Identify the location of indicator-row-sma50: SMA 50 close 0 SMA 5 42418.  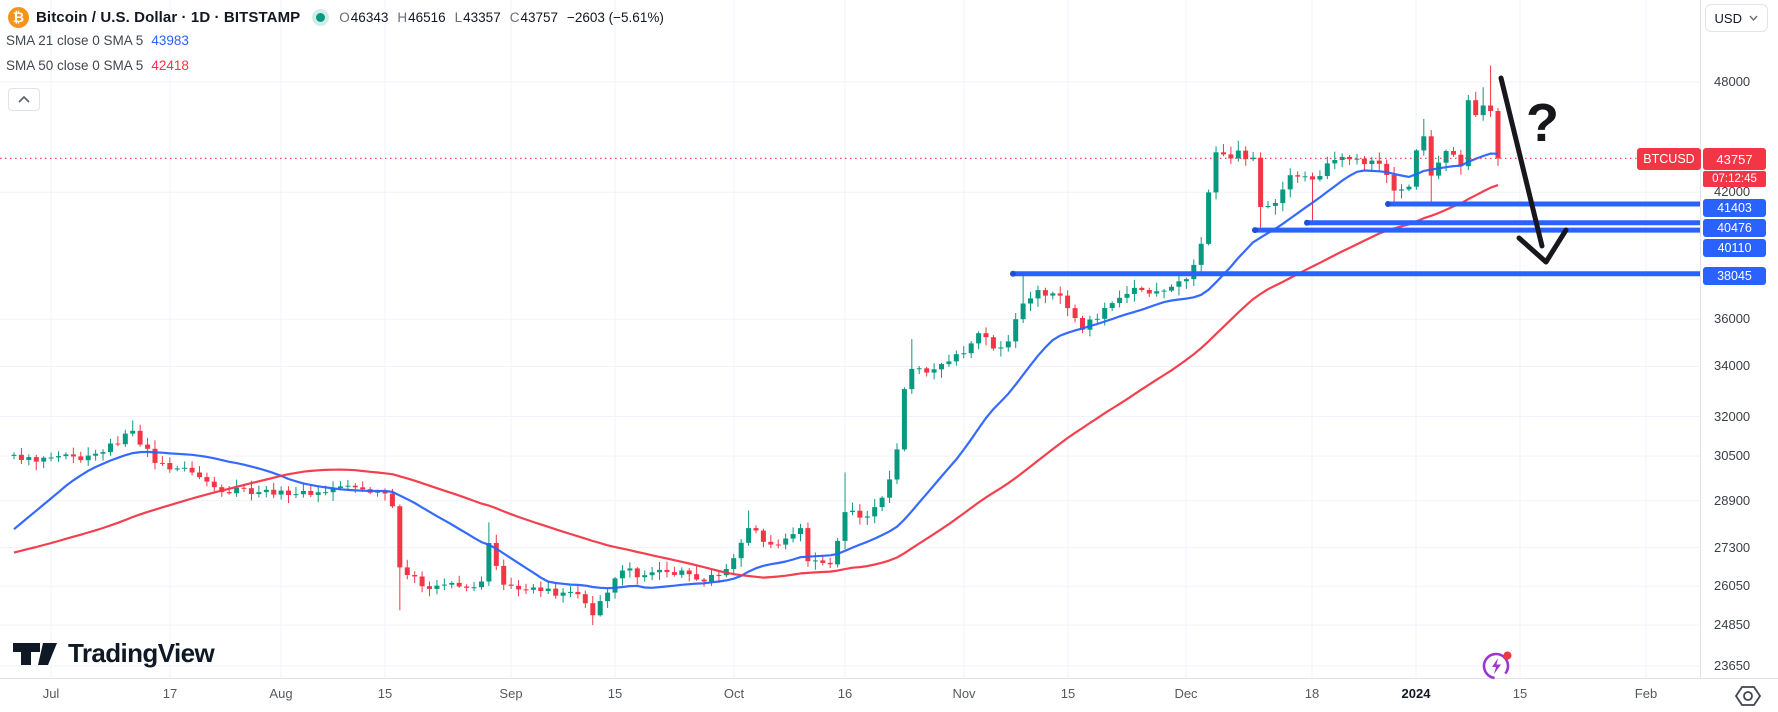
(97, 65).